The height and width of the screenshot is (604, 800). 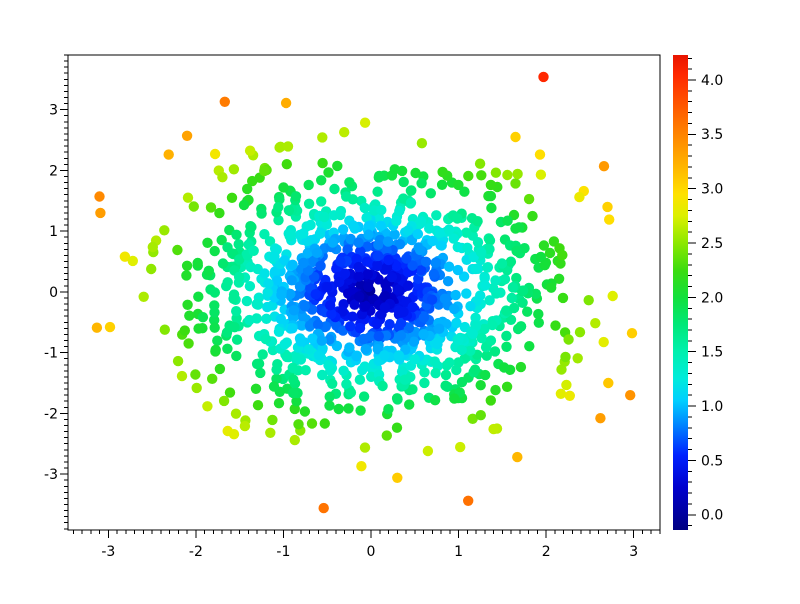 I want to click on colorbar-gradient, so click(x=680, y=292).